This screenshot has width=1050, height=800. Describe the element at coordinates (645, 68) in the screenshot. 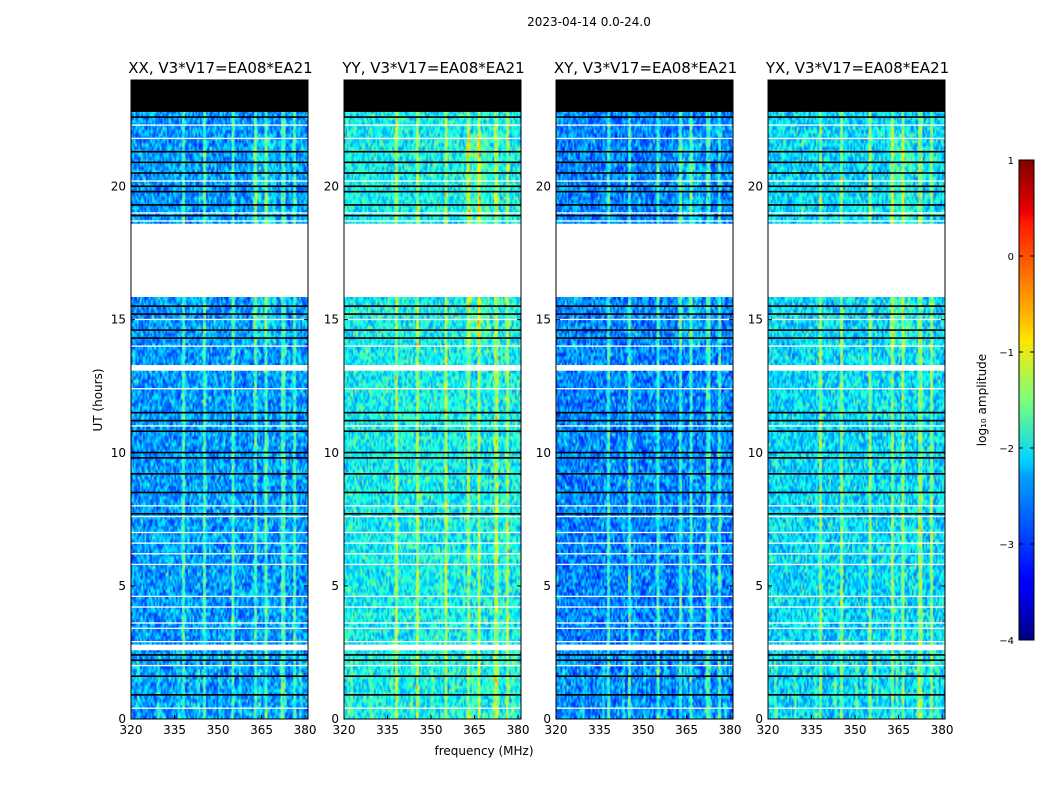

I see `panel-title: XY, V3*V17=EA08*EA21` at that location.